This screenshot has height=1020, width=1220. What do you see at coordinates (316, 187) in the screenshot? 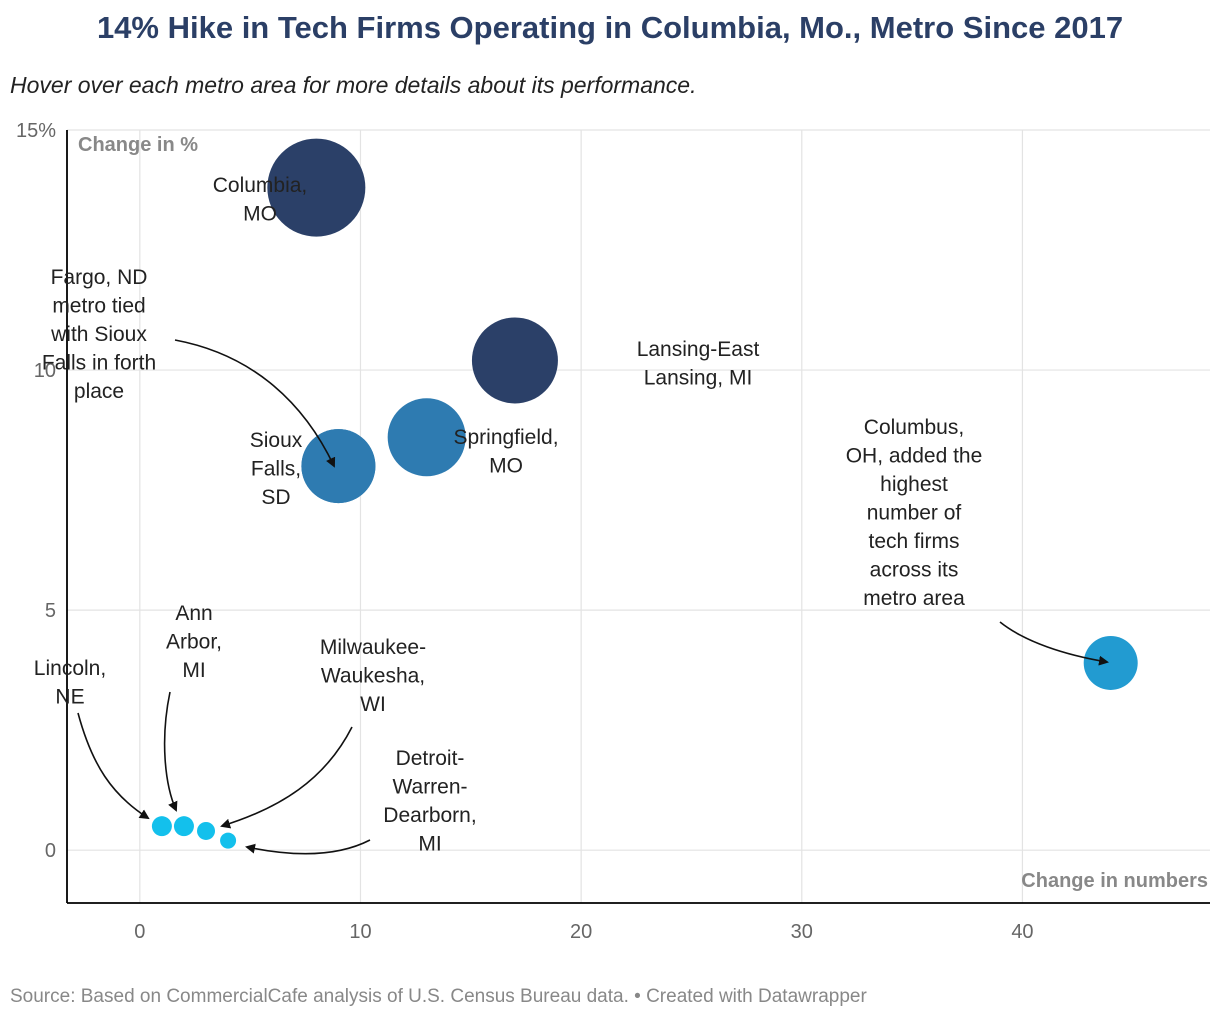
I see `bubble-columbia-mo` at bounding box center [316, 187].